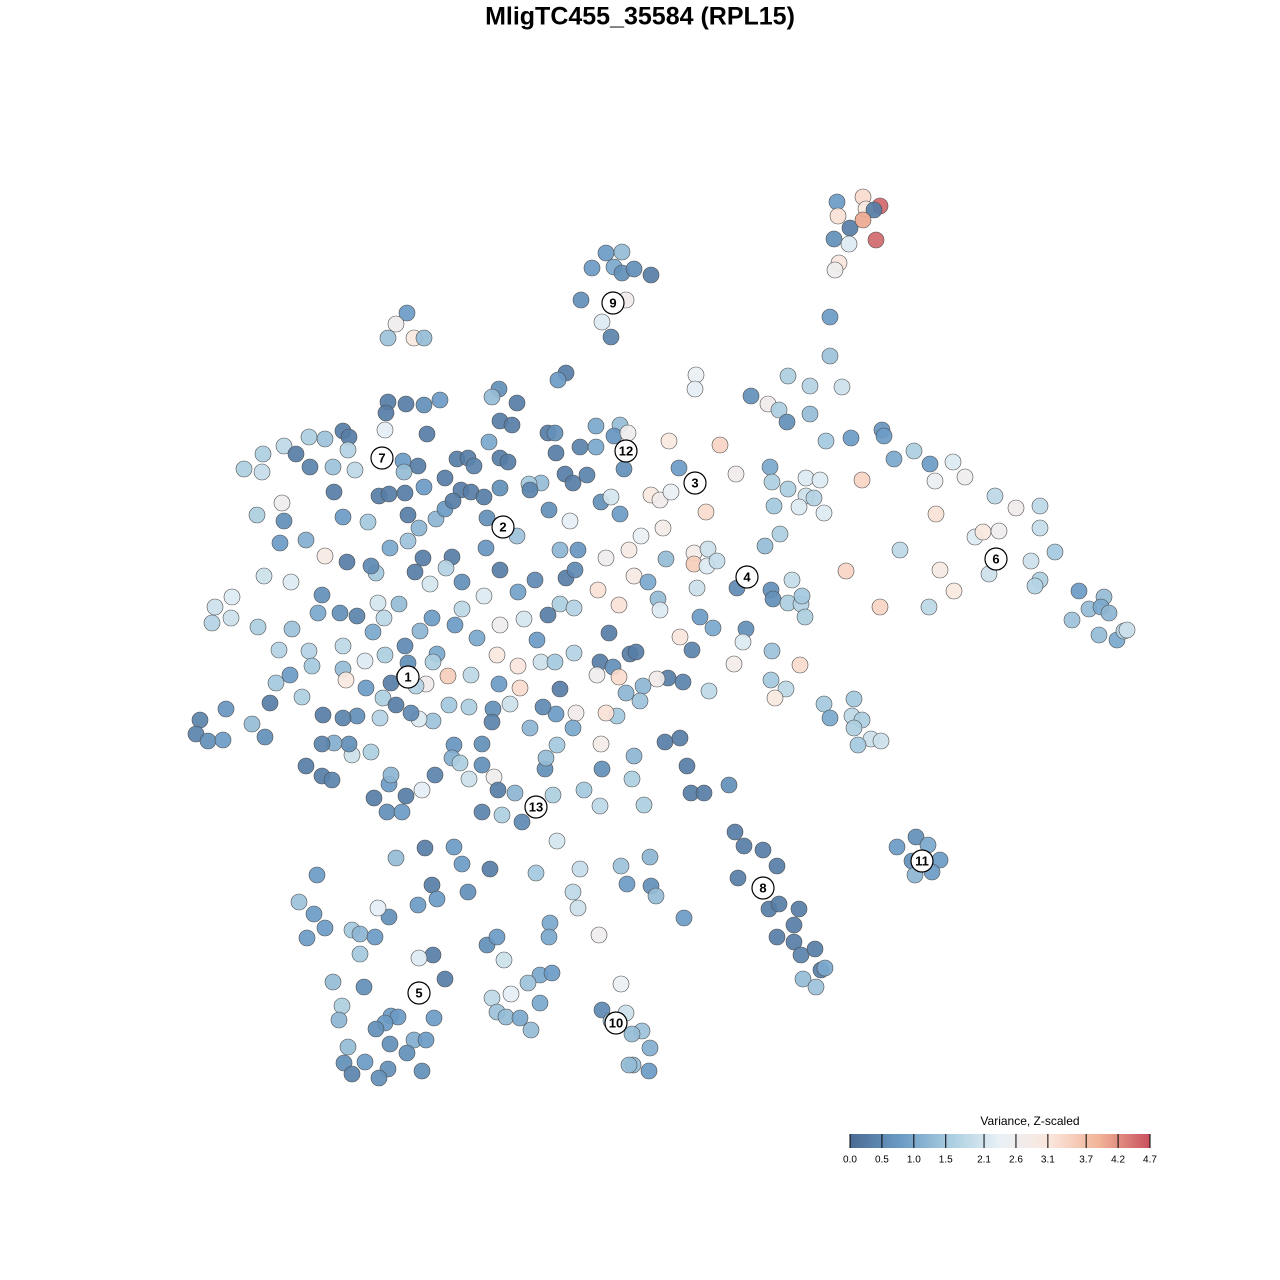  I want to click on cluster-label: 8, so click(762, 887).